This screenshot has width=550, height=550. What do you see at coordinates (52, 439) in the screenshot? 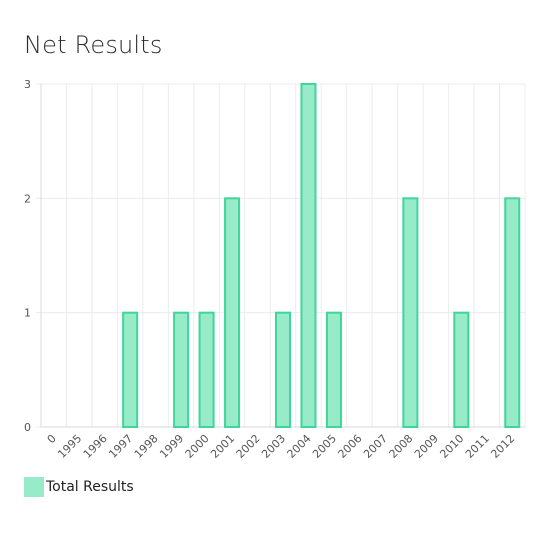
I see `x-tick-label: 0` at bounding box center [52, 439].